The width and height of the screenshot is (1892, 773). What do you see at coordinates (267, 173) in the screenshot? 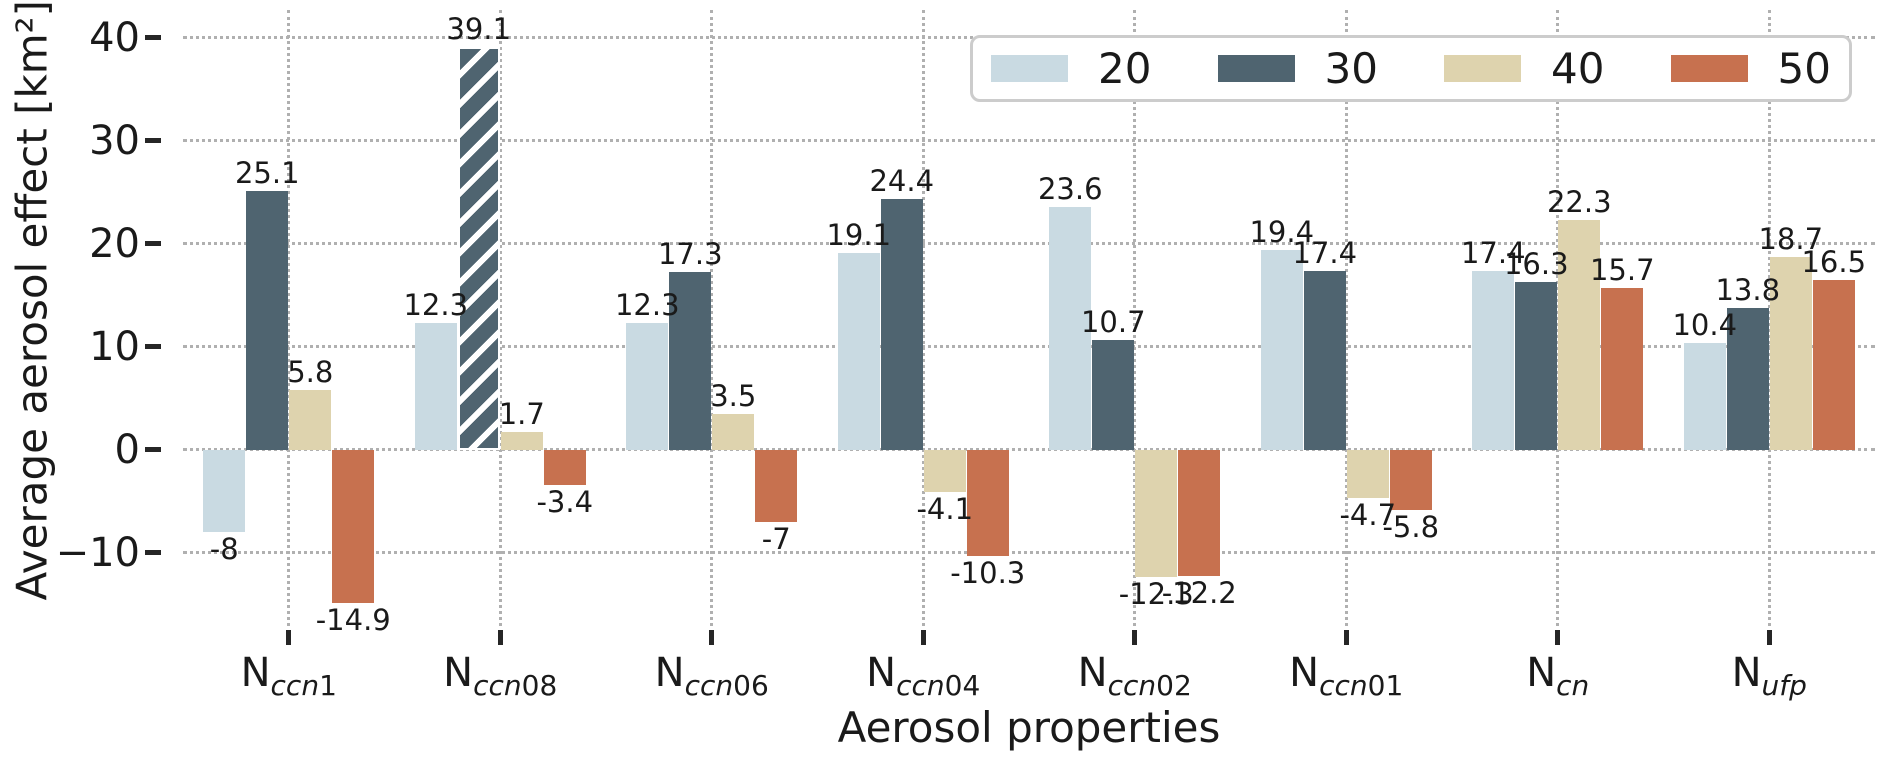
I see `bar-value-label: 25.1` at bounding box center [267, 173].